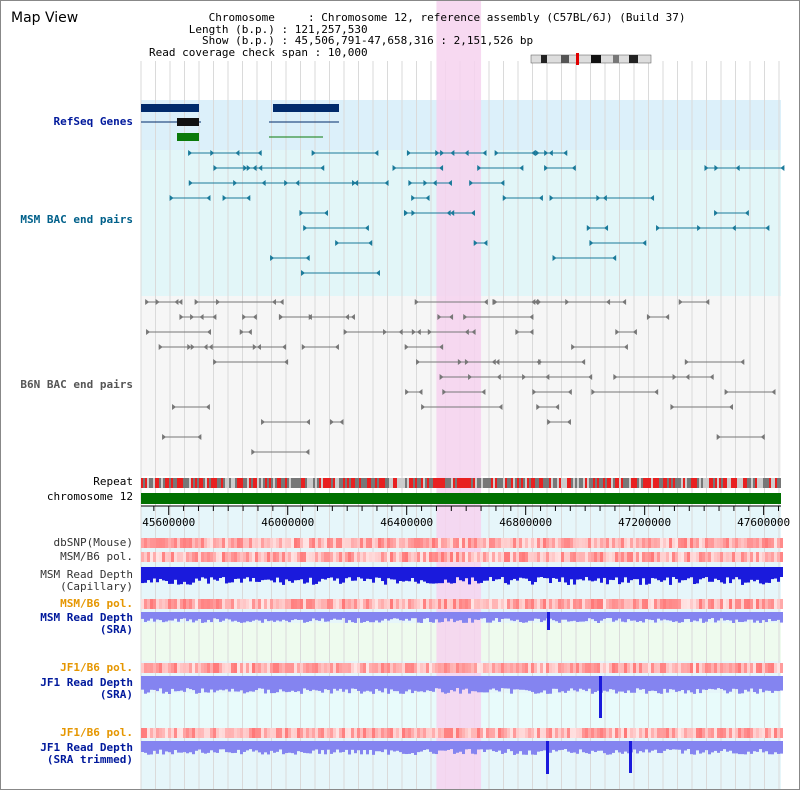 The image size is (800, 790). I want to click on track-label-chromosome: chromosome 12, so click(89, 496).